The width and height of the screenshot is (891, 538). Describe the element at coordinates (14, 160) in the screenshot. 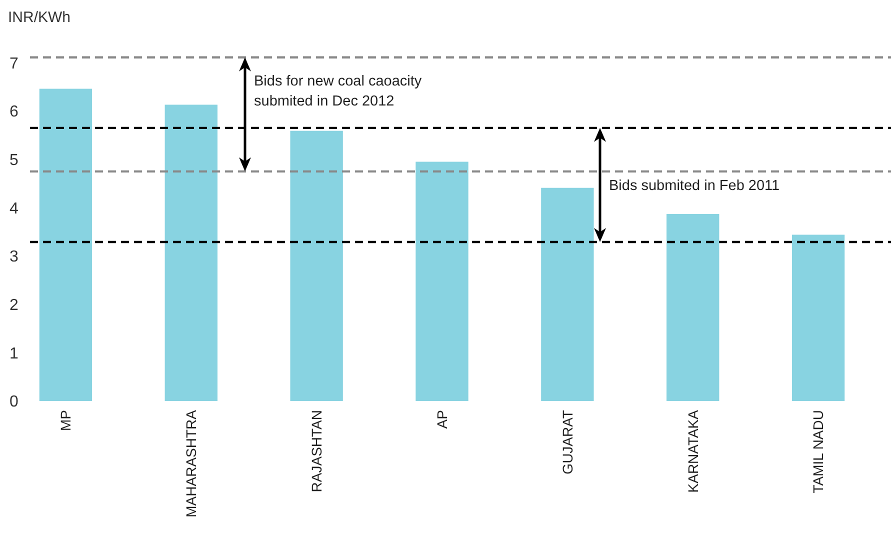

I see `y-tick-label: 5` at that location.